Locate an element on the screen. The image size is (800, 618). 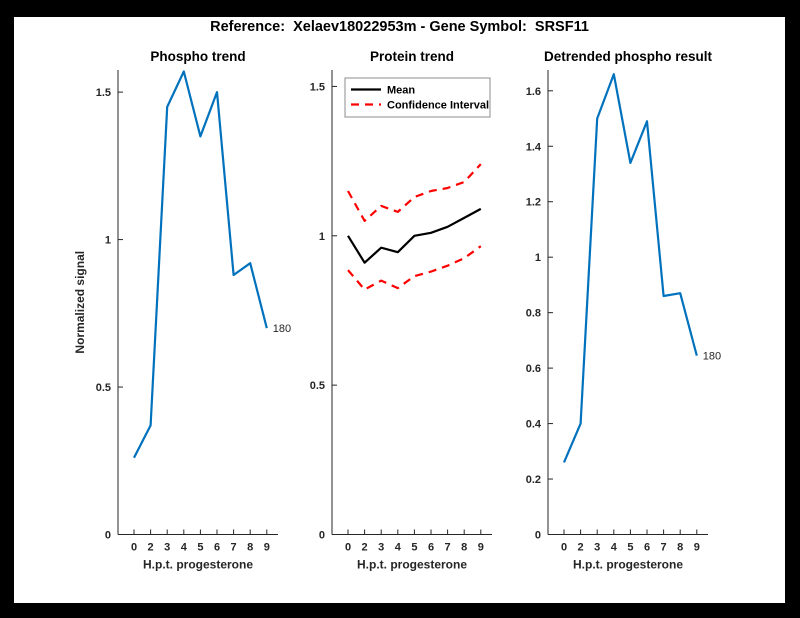
y-axis-label: Normalized signal is located at coordinates (80, 302).